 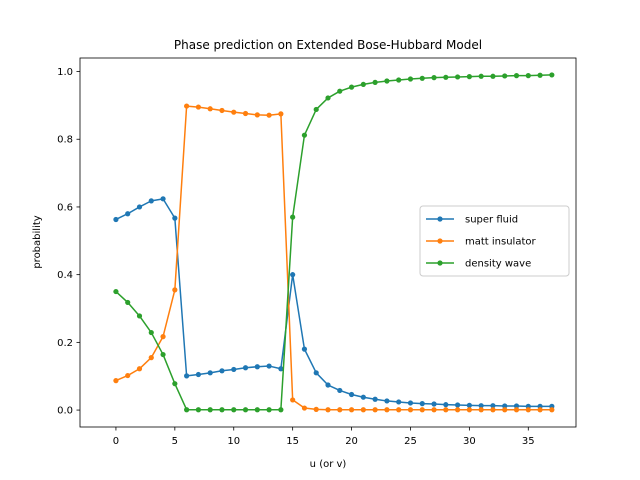 What do you see at coordinates (292, 441) in the screenshot?
I see `x-tick-label: 15` at bounding box center [292, 441].